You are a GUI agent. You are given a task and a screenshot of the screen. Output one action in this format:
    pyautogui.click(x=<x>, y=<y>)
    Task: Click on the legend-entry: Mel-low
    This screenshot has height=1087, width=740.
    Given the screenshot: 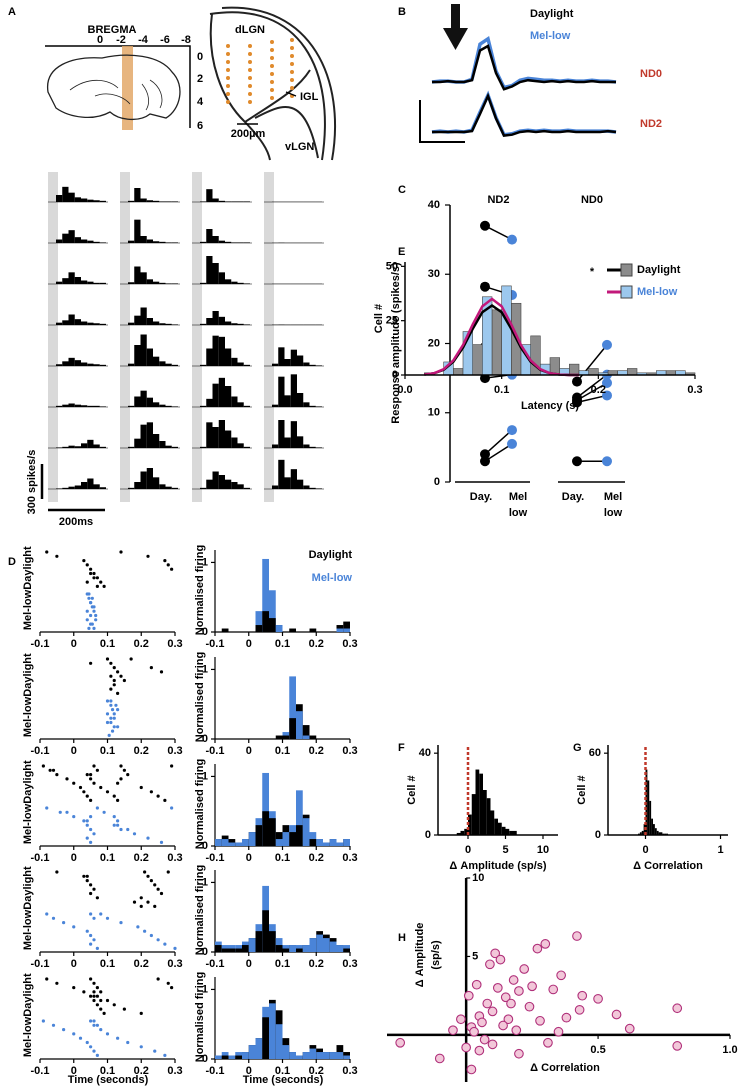 What is the action you would take?
    pyautogui.click(x=550, y=36)
    